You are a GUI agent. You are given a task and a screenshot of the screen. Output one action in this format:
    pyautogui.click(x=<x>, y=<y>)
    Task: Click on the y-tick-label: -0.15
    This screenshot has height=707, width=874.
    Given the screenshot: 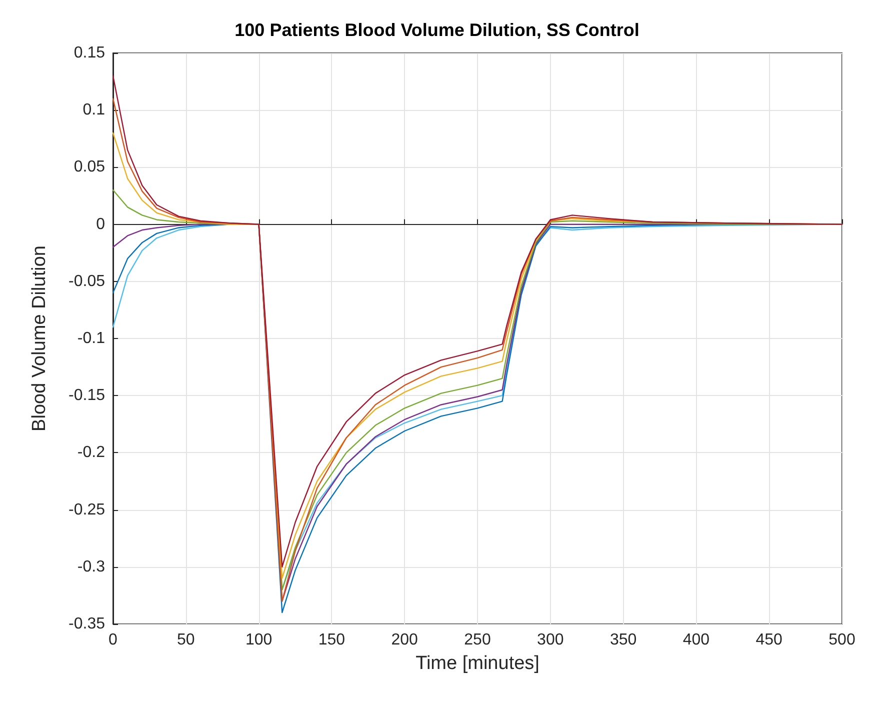 What is the action you would take?
    pyautogui.click(x=87, y=395)
    